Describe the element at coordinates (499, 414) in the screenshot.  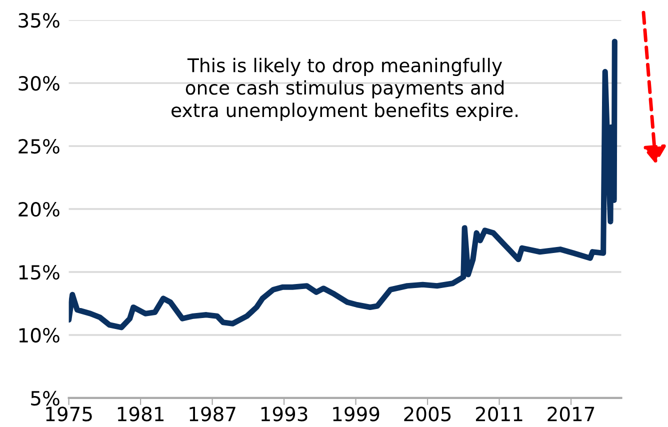
I see `x-tick-label: 2011` at that location.